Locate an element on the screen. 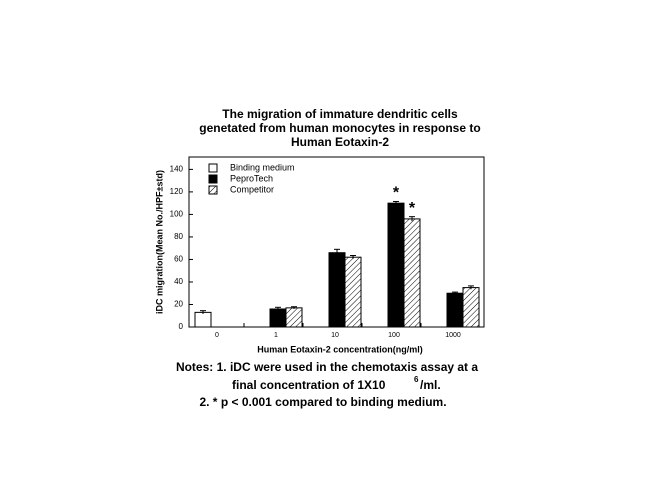 This screenshot has width=650, height=502. note: /ml. is located at coordinates (430, 385).